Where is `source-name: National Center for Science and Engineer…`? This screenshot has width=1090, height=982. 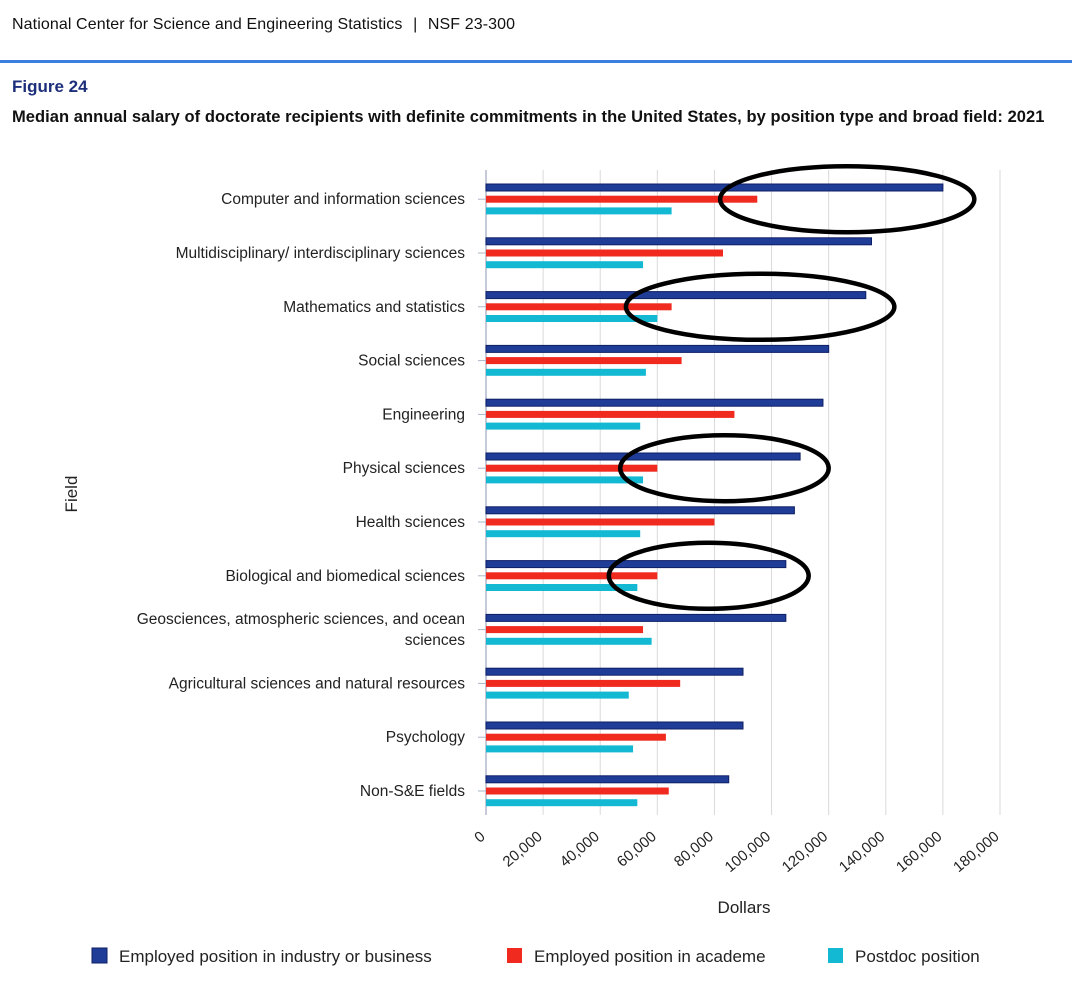
source-name: National Center for Science and Engineer… is located at coordinates (207, 24).